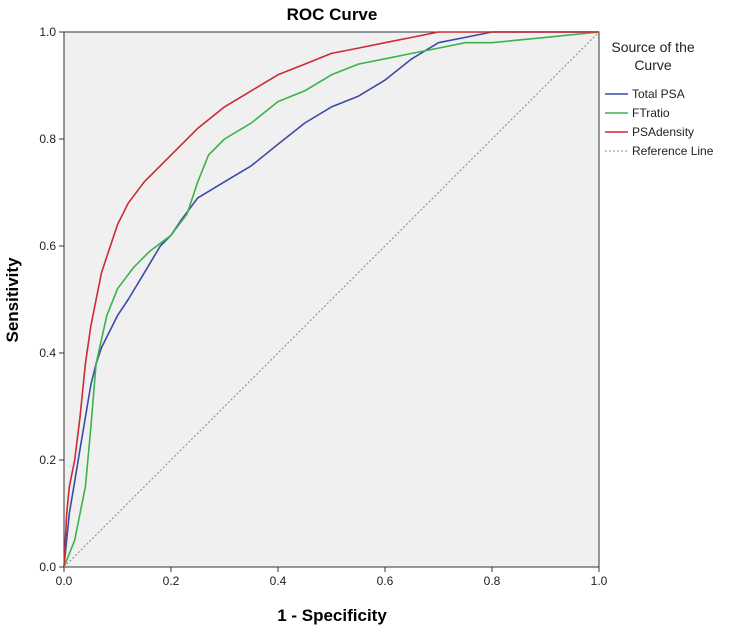 This screenshot has height=630, width=730. What do you see at coordinates (653, 65) in the screenshot?
I see `legend-title-line-2: Curve` at bounding box center [653, 65].